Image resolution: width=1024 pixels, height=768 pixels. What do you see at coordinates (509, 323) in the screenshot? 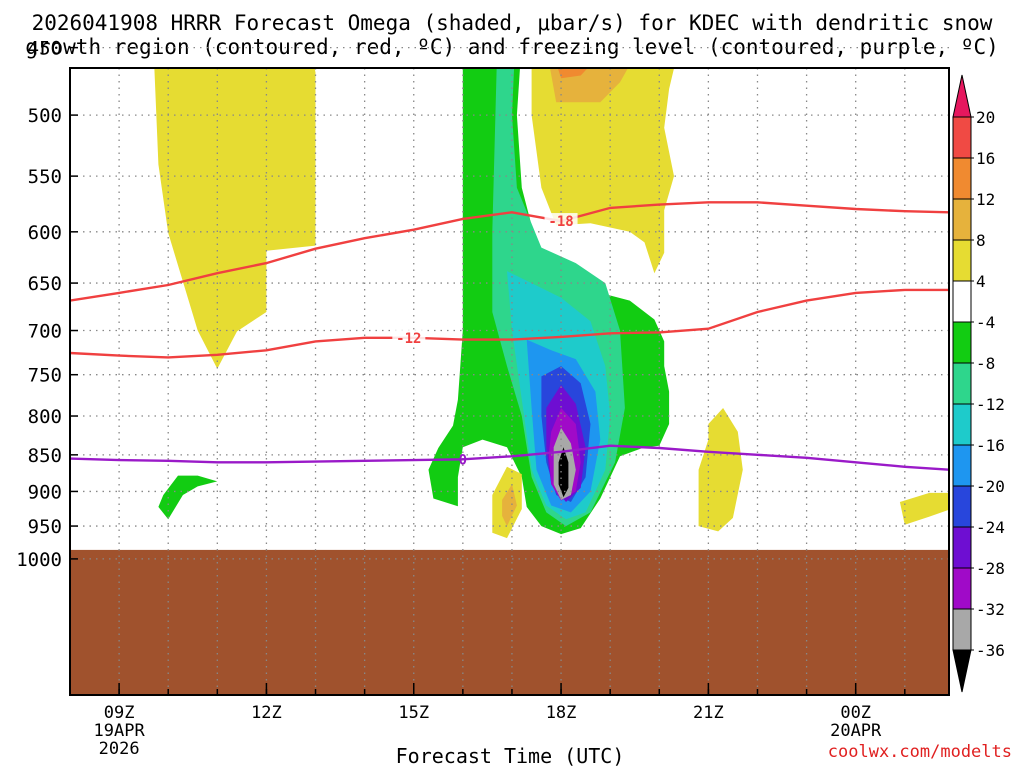
I see `contour-minus-12-isotherm` at bounding box center [509, 323].